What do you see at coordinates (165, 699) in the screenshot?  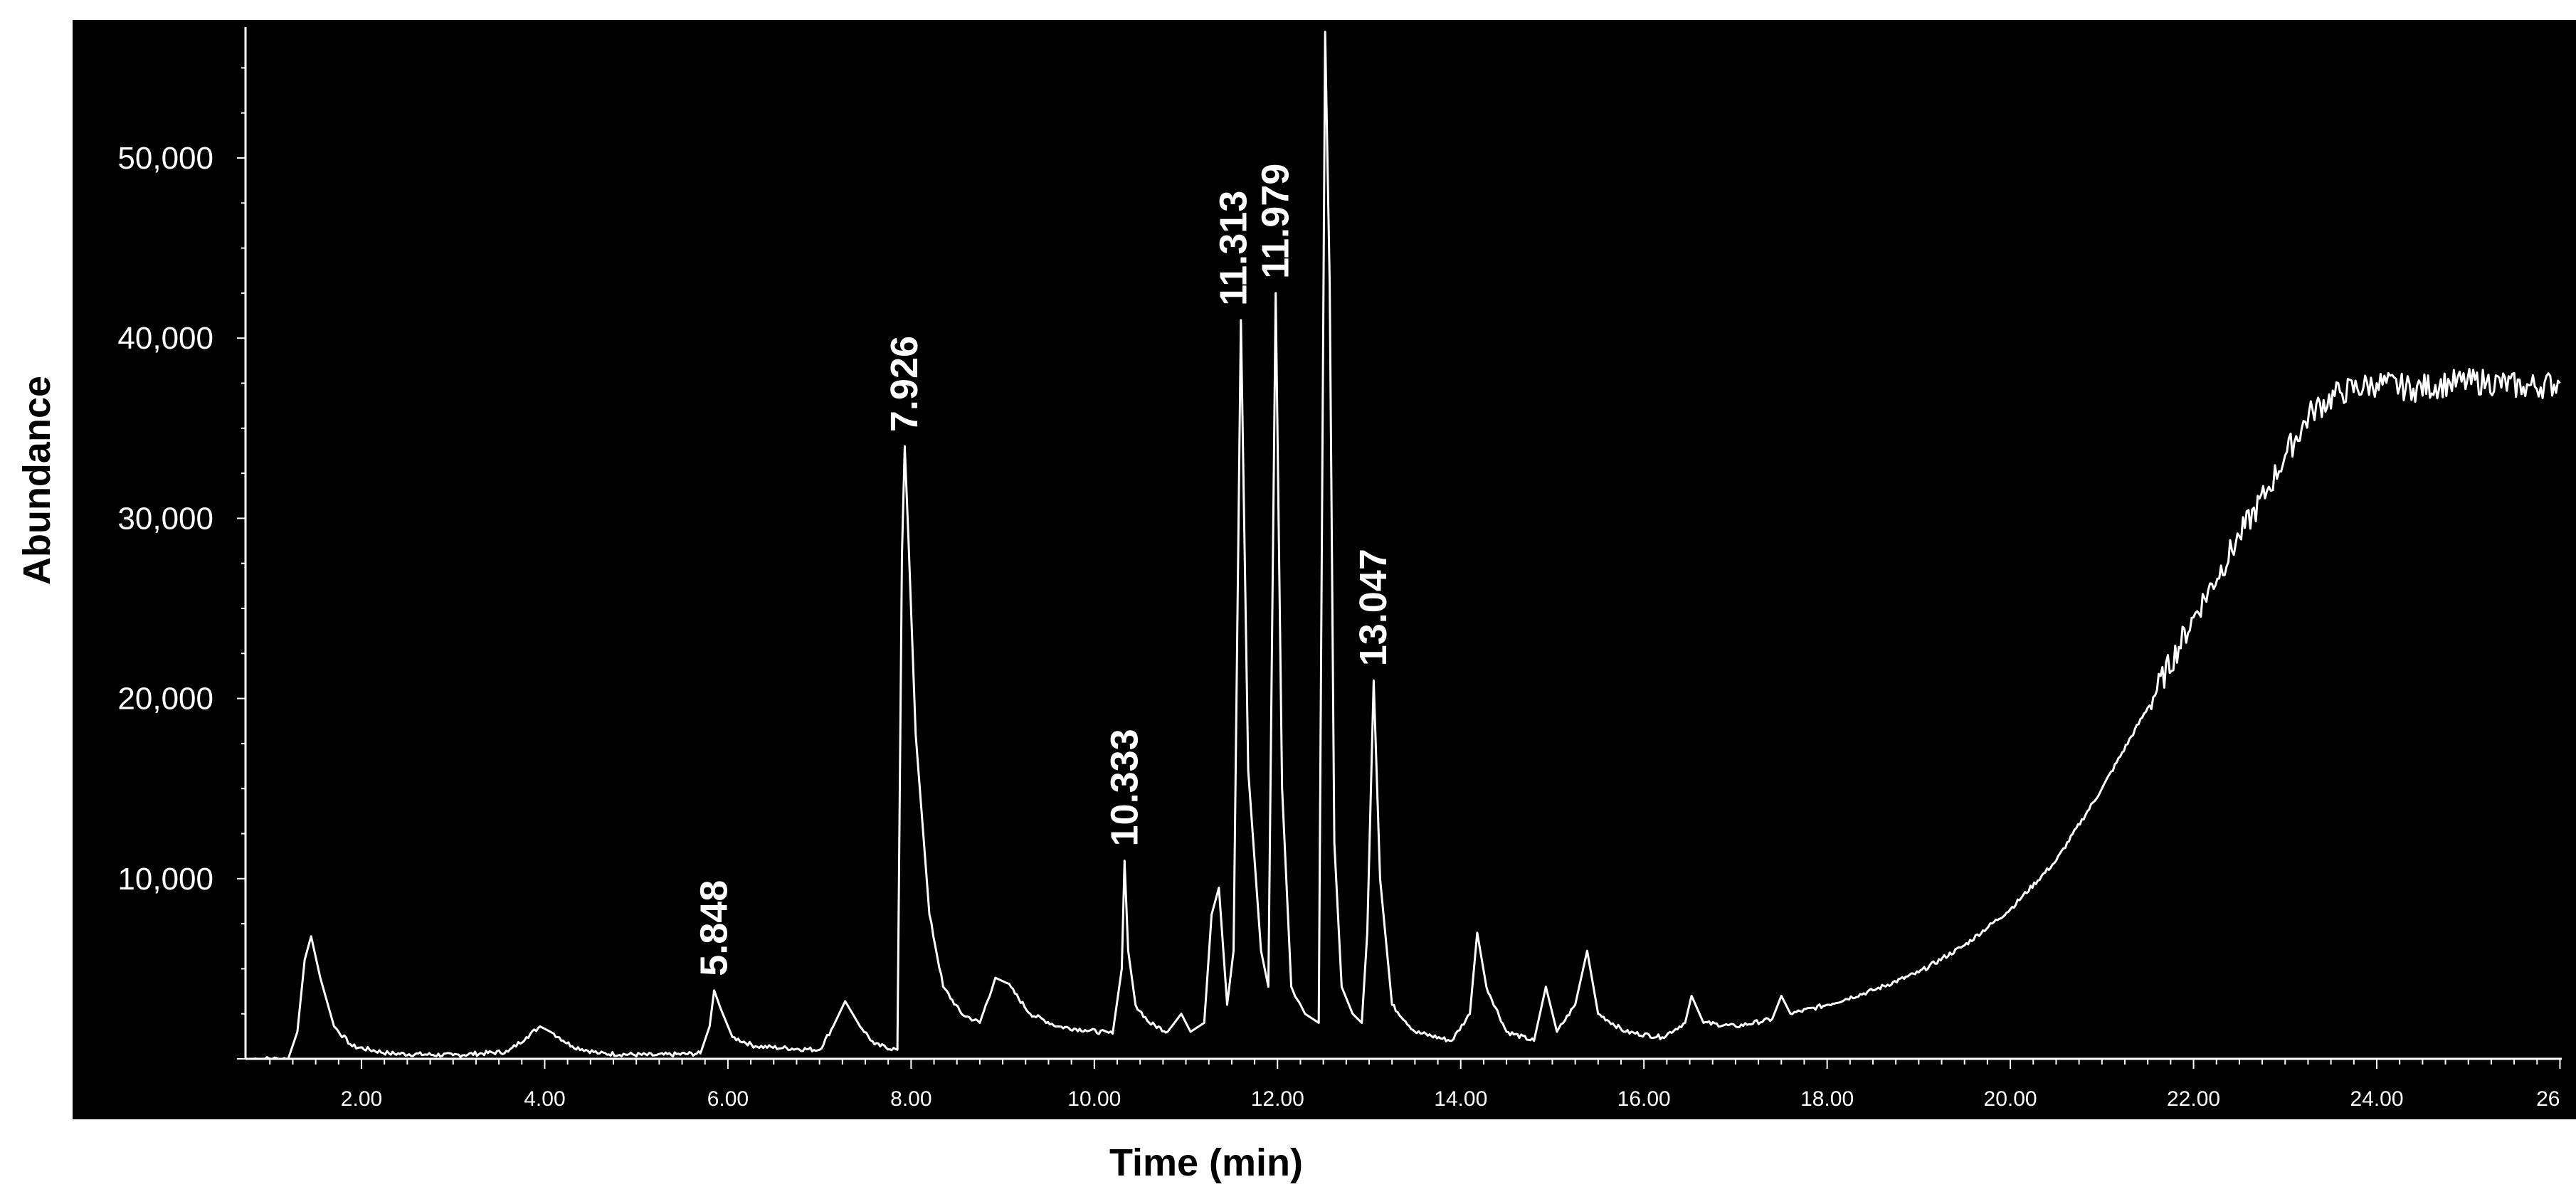 I see `y-tick-label: 20,000` at bounding box center [165, 699].